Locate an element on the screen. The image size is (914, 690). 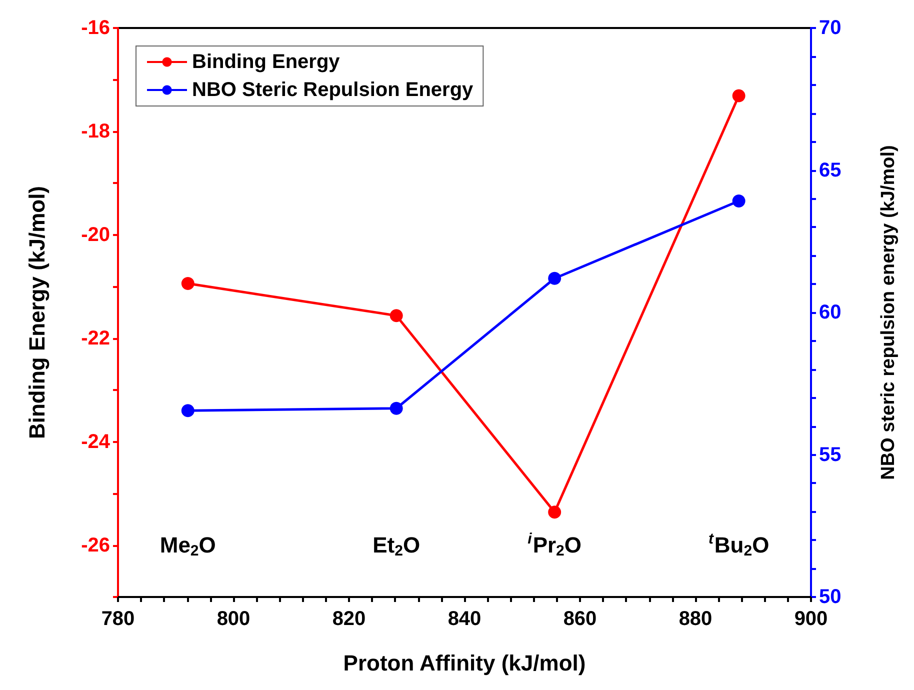
x-tick-label: 900 is located at coordinates (811, 619).